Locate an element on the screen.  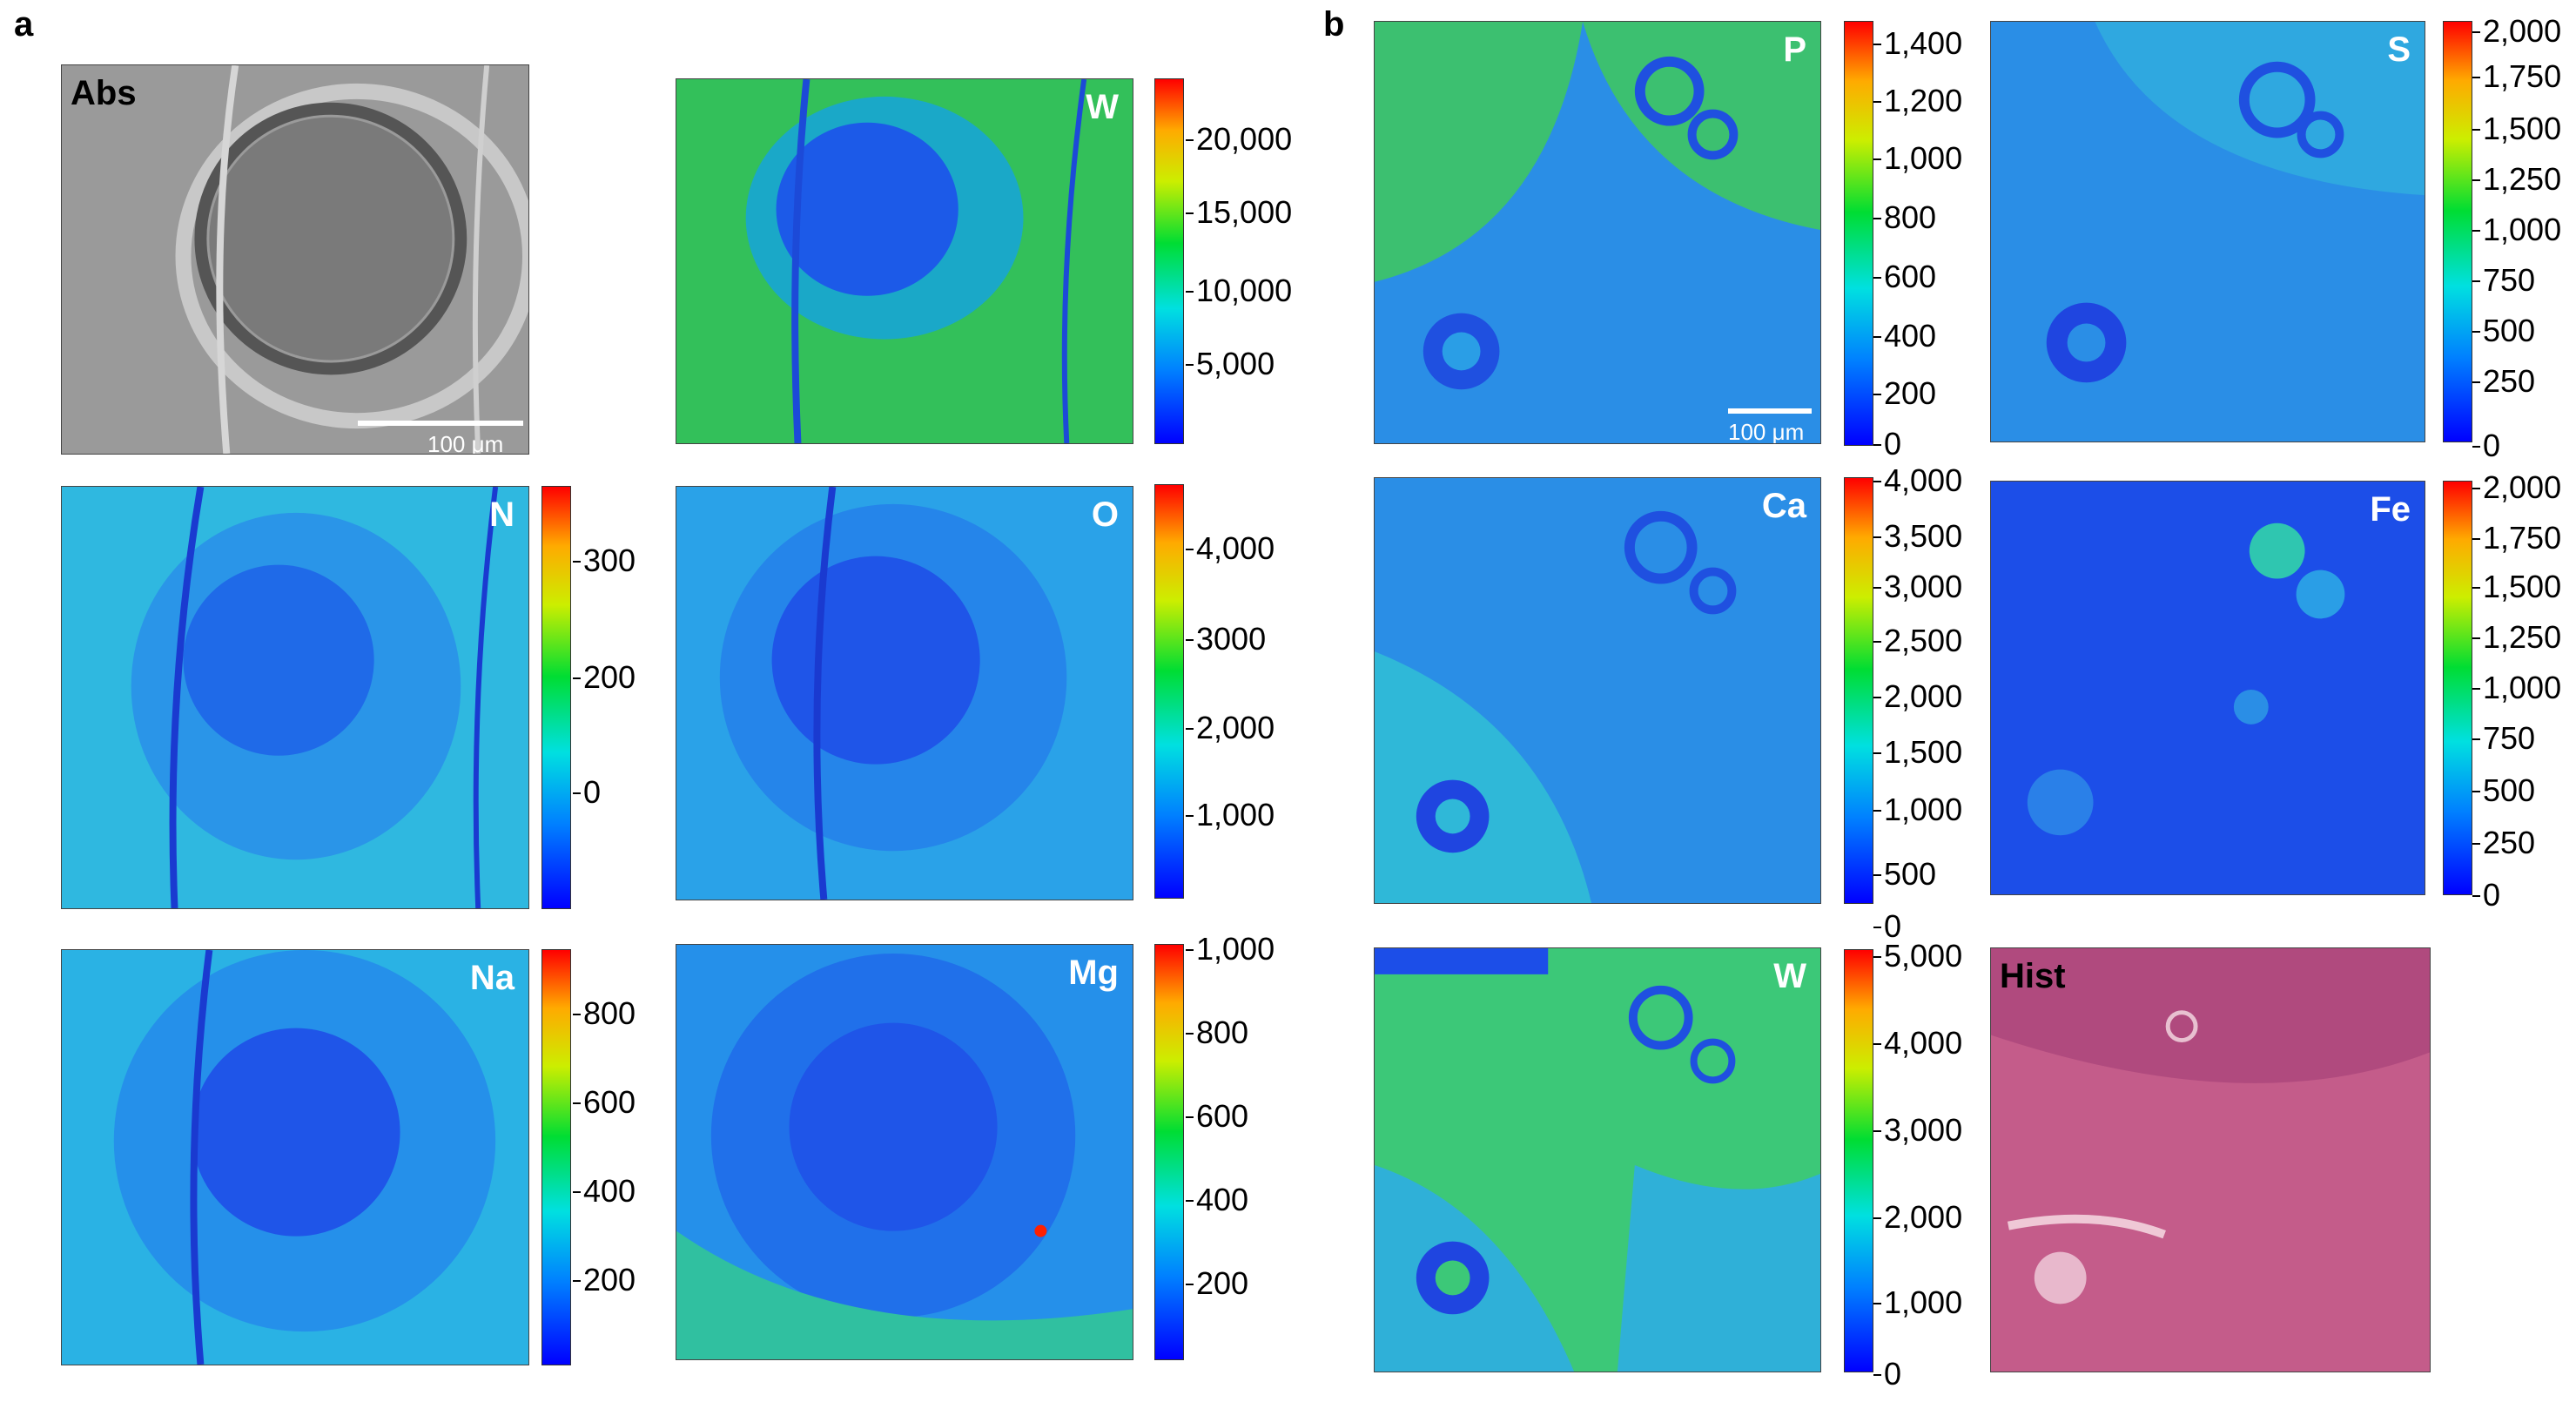
map-label: Ca is located at coordinates (1783, 506).